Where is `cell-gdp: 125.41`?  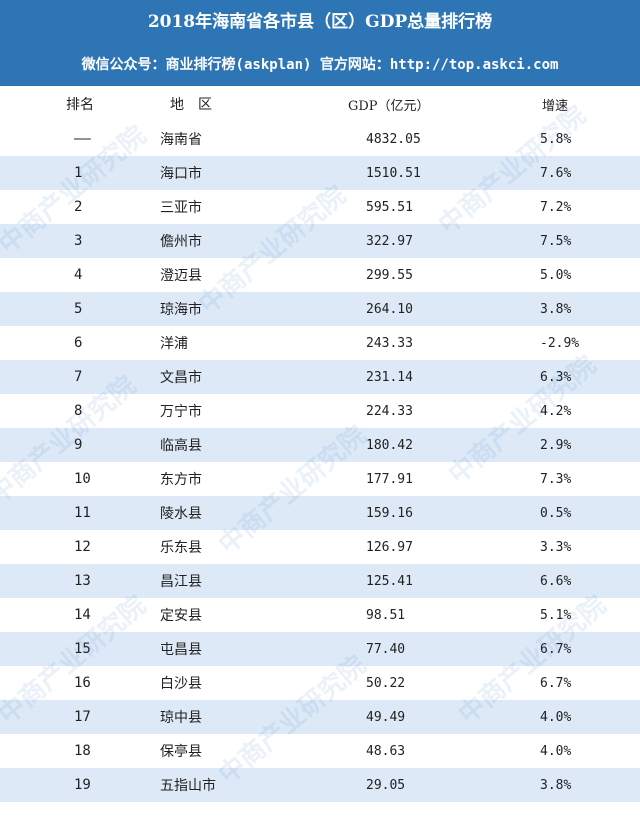 cell-gdp: 125.41 is located at coordinates (390, 581).